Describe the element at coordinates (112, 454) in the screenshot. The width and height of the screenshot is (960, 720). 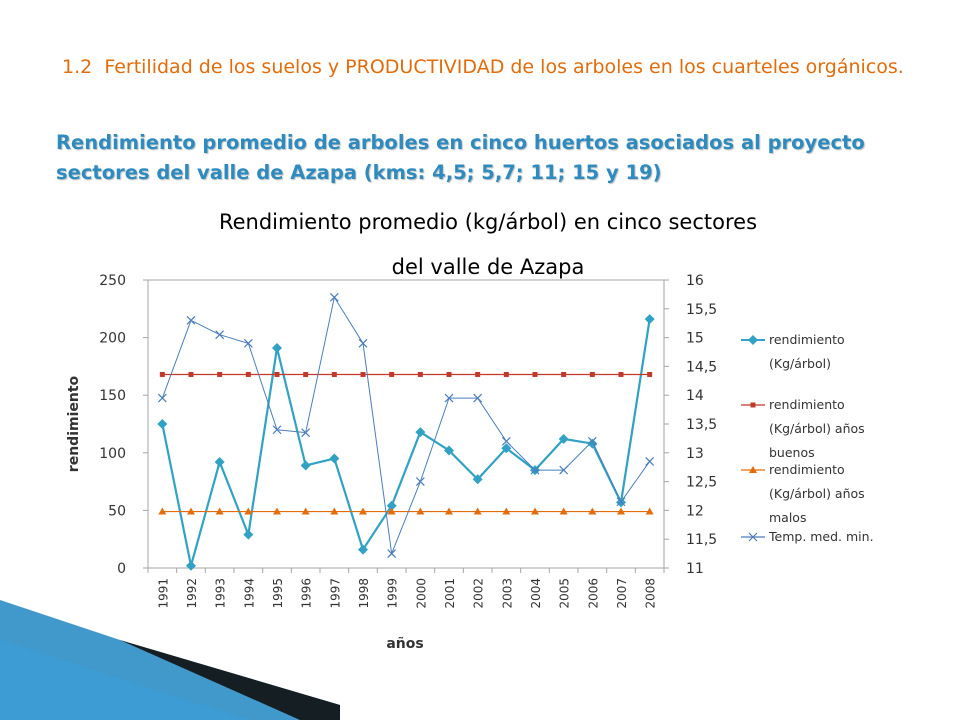
I see `left-axis-tick-label: 100` at that location.